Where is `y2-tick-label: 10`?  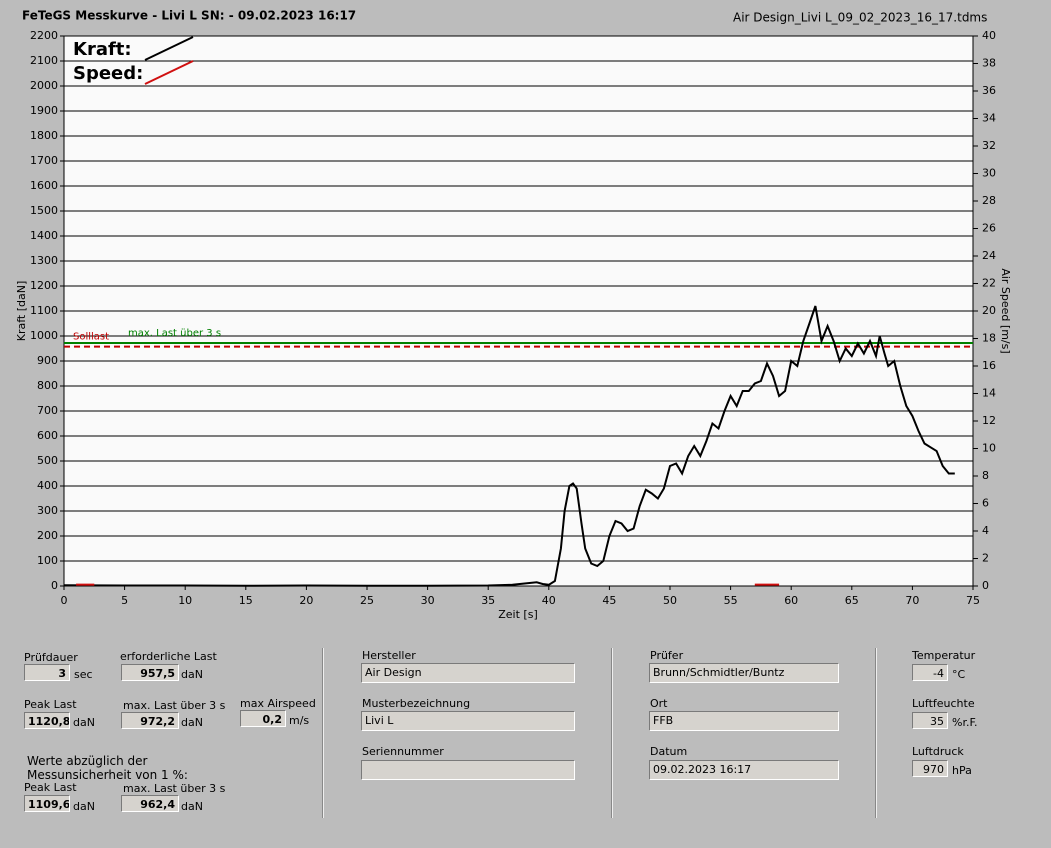 y2-tick-label: 10 is located at coordinates (989, 448).